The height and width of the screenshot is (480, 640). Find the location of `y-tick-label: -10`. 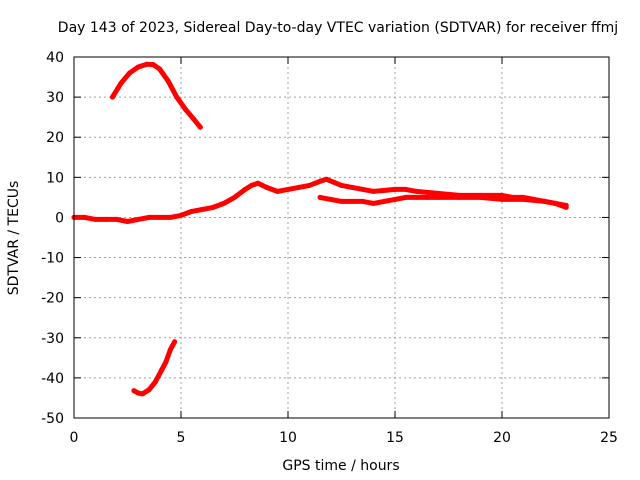

y-tick-label: -10 is located at coordinates (52, 259).